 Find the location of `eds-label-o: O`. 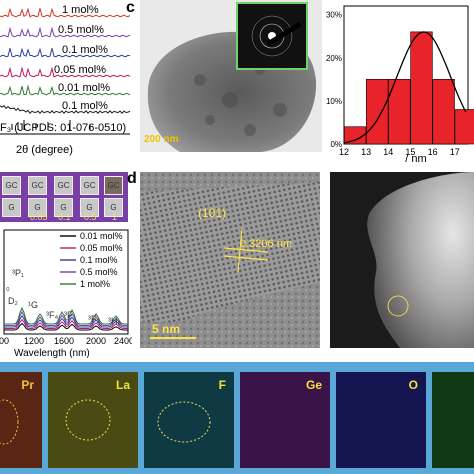

eds-label-o: O is located at coordinates (413, 385).